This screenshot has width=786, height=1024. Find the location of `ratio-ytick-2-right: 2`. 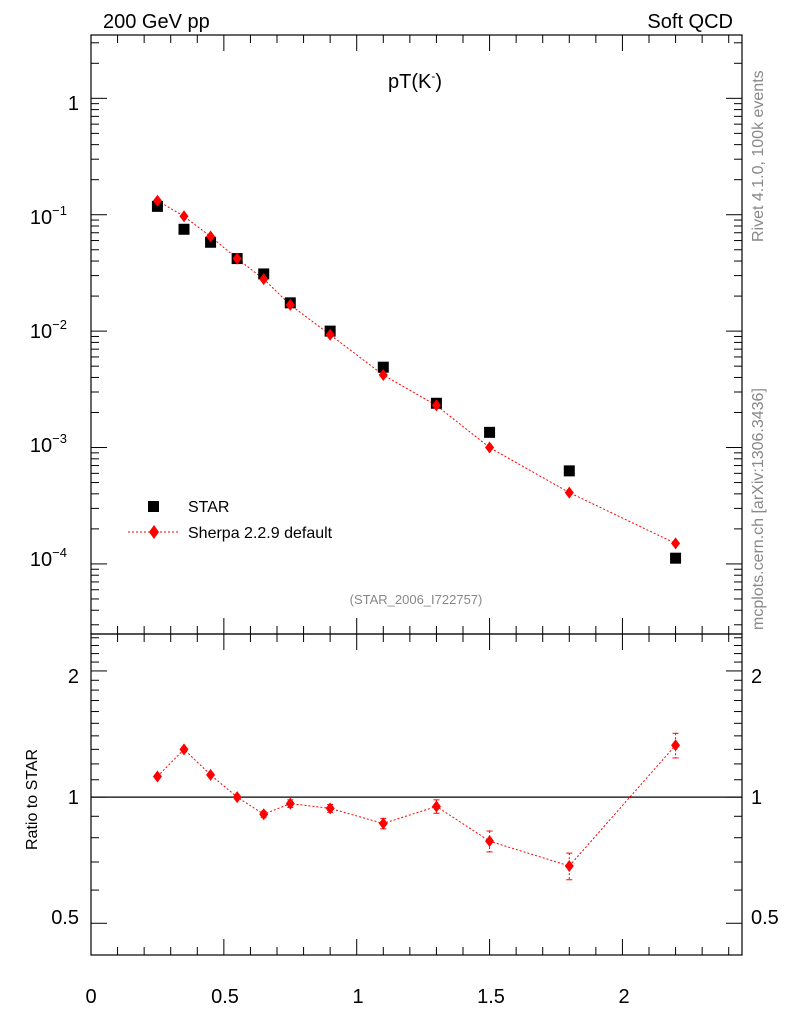

ratio-ytick-2-right: 2 is located at coordinates (756, 677).